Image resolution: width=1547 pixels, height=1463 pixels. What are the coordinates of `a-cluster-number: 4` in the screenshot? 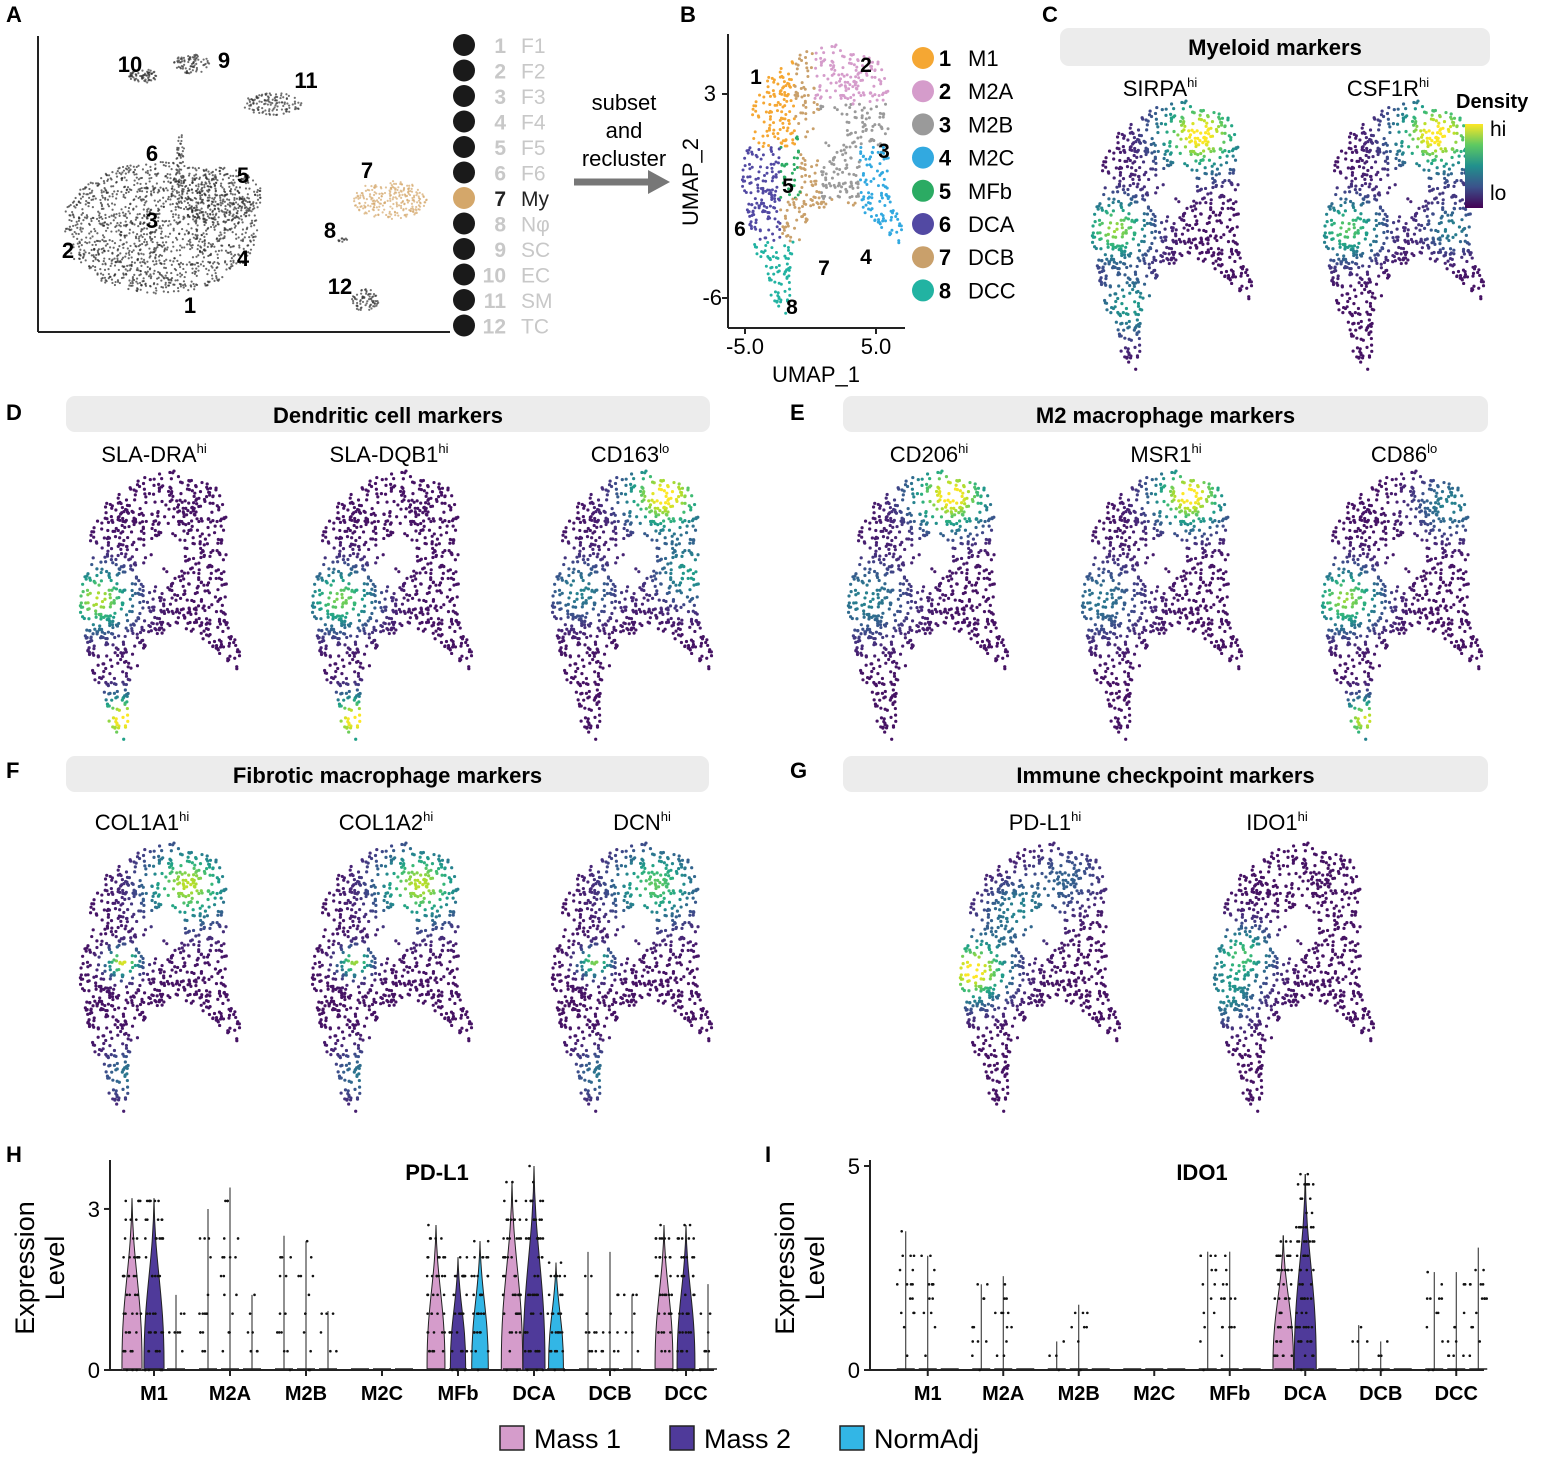 It's located at (243, 258).